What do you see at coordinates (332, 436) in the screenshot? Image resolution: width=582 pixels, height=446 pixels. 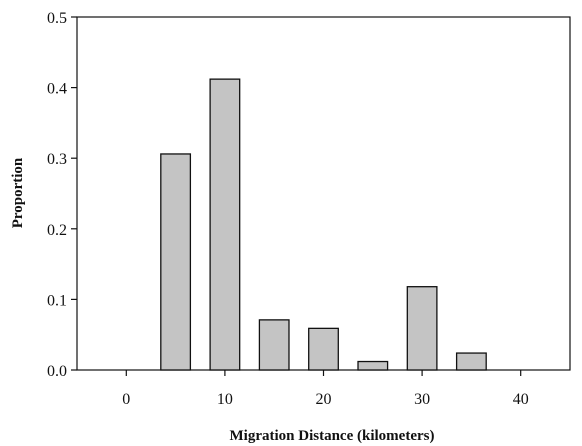 I see `x-axis-title: Migration Distance (kilometers)` at bounding box center [332, 436].